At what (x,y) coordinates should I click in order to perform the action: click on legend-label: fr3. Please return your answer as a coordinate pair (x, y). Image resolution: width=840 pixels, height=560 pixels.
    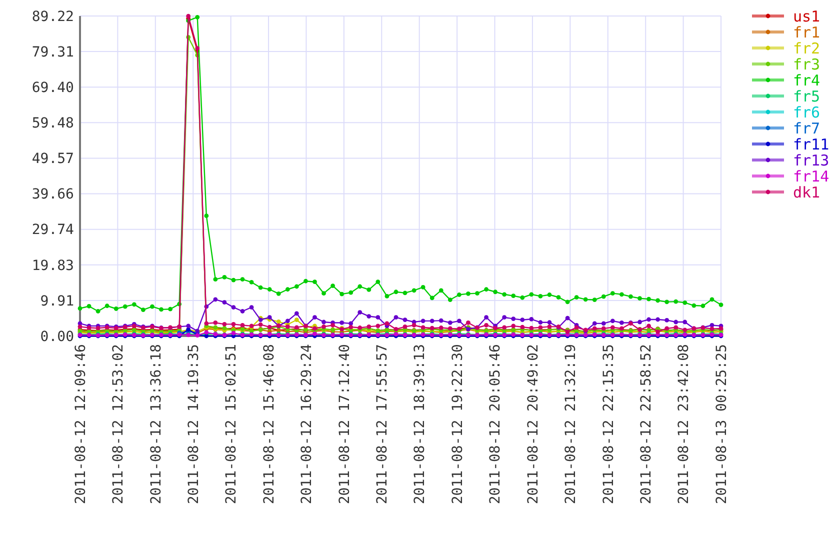
    Looking at the image, I should click on (806, 64).